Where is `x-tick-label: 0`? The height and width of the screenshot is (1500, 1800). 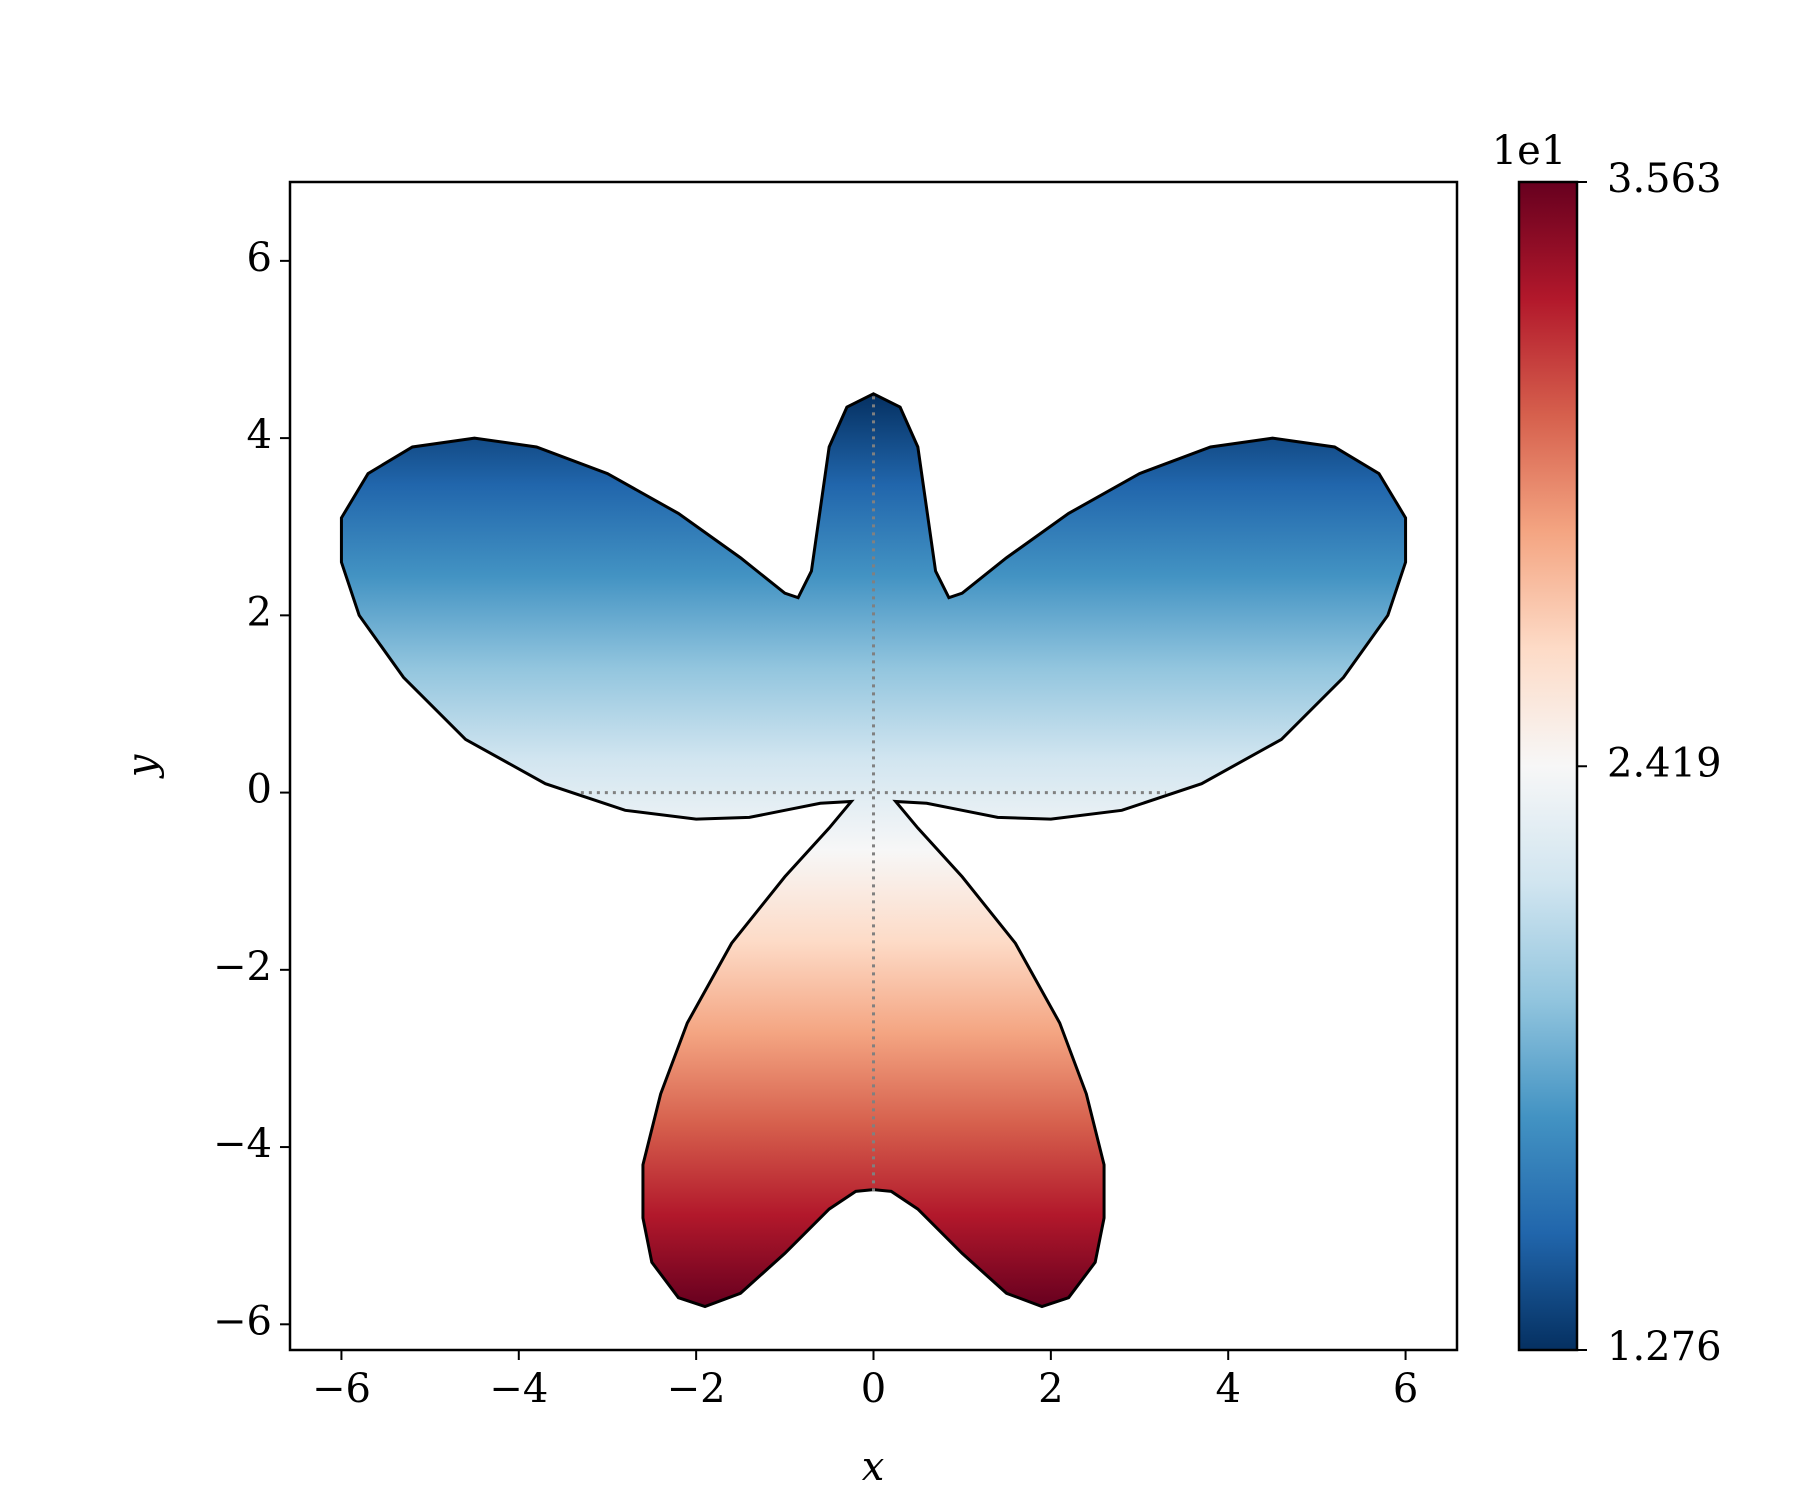 x-tick-label: 0 is located at coordinates (873, 1389).